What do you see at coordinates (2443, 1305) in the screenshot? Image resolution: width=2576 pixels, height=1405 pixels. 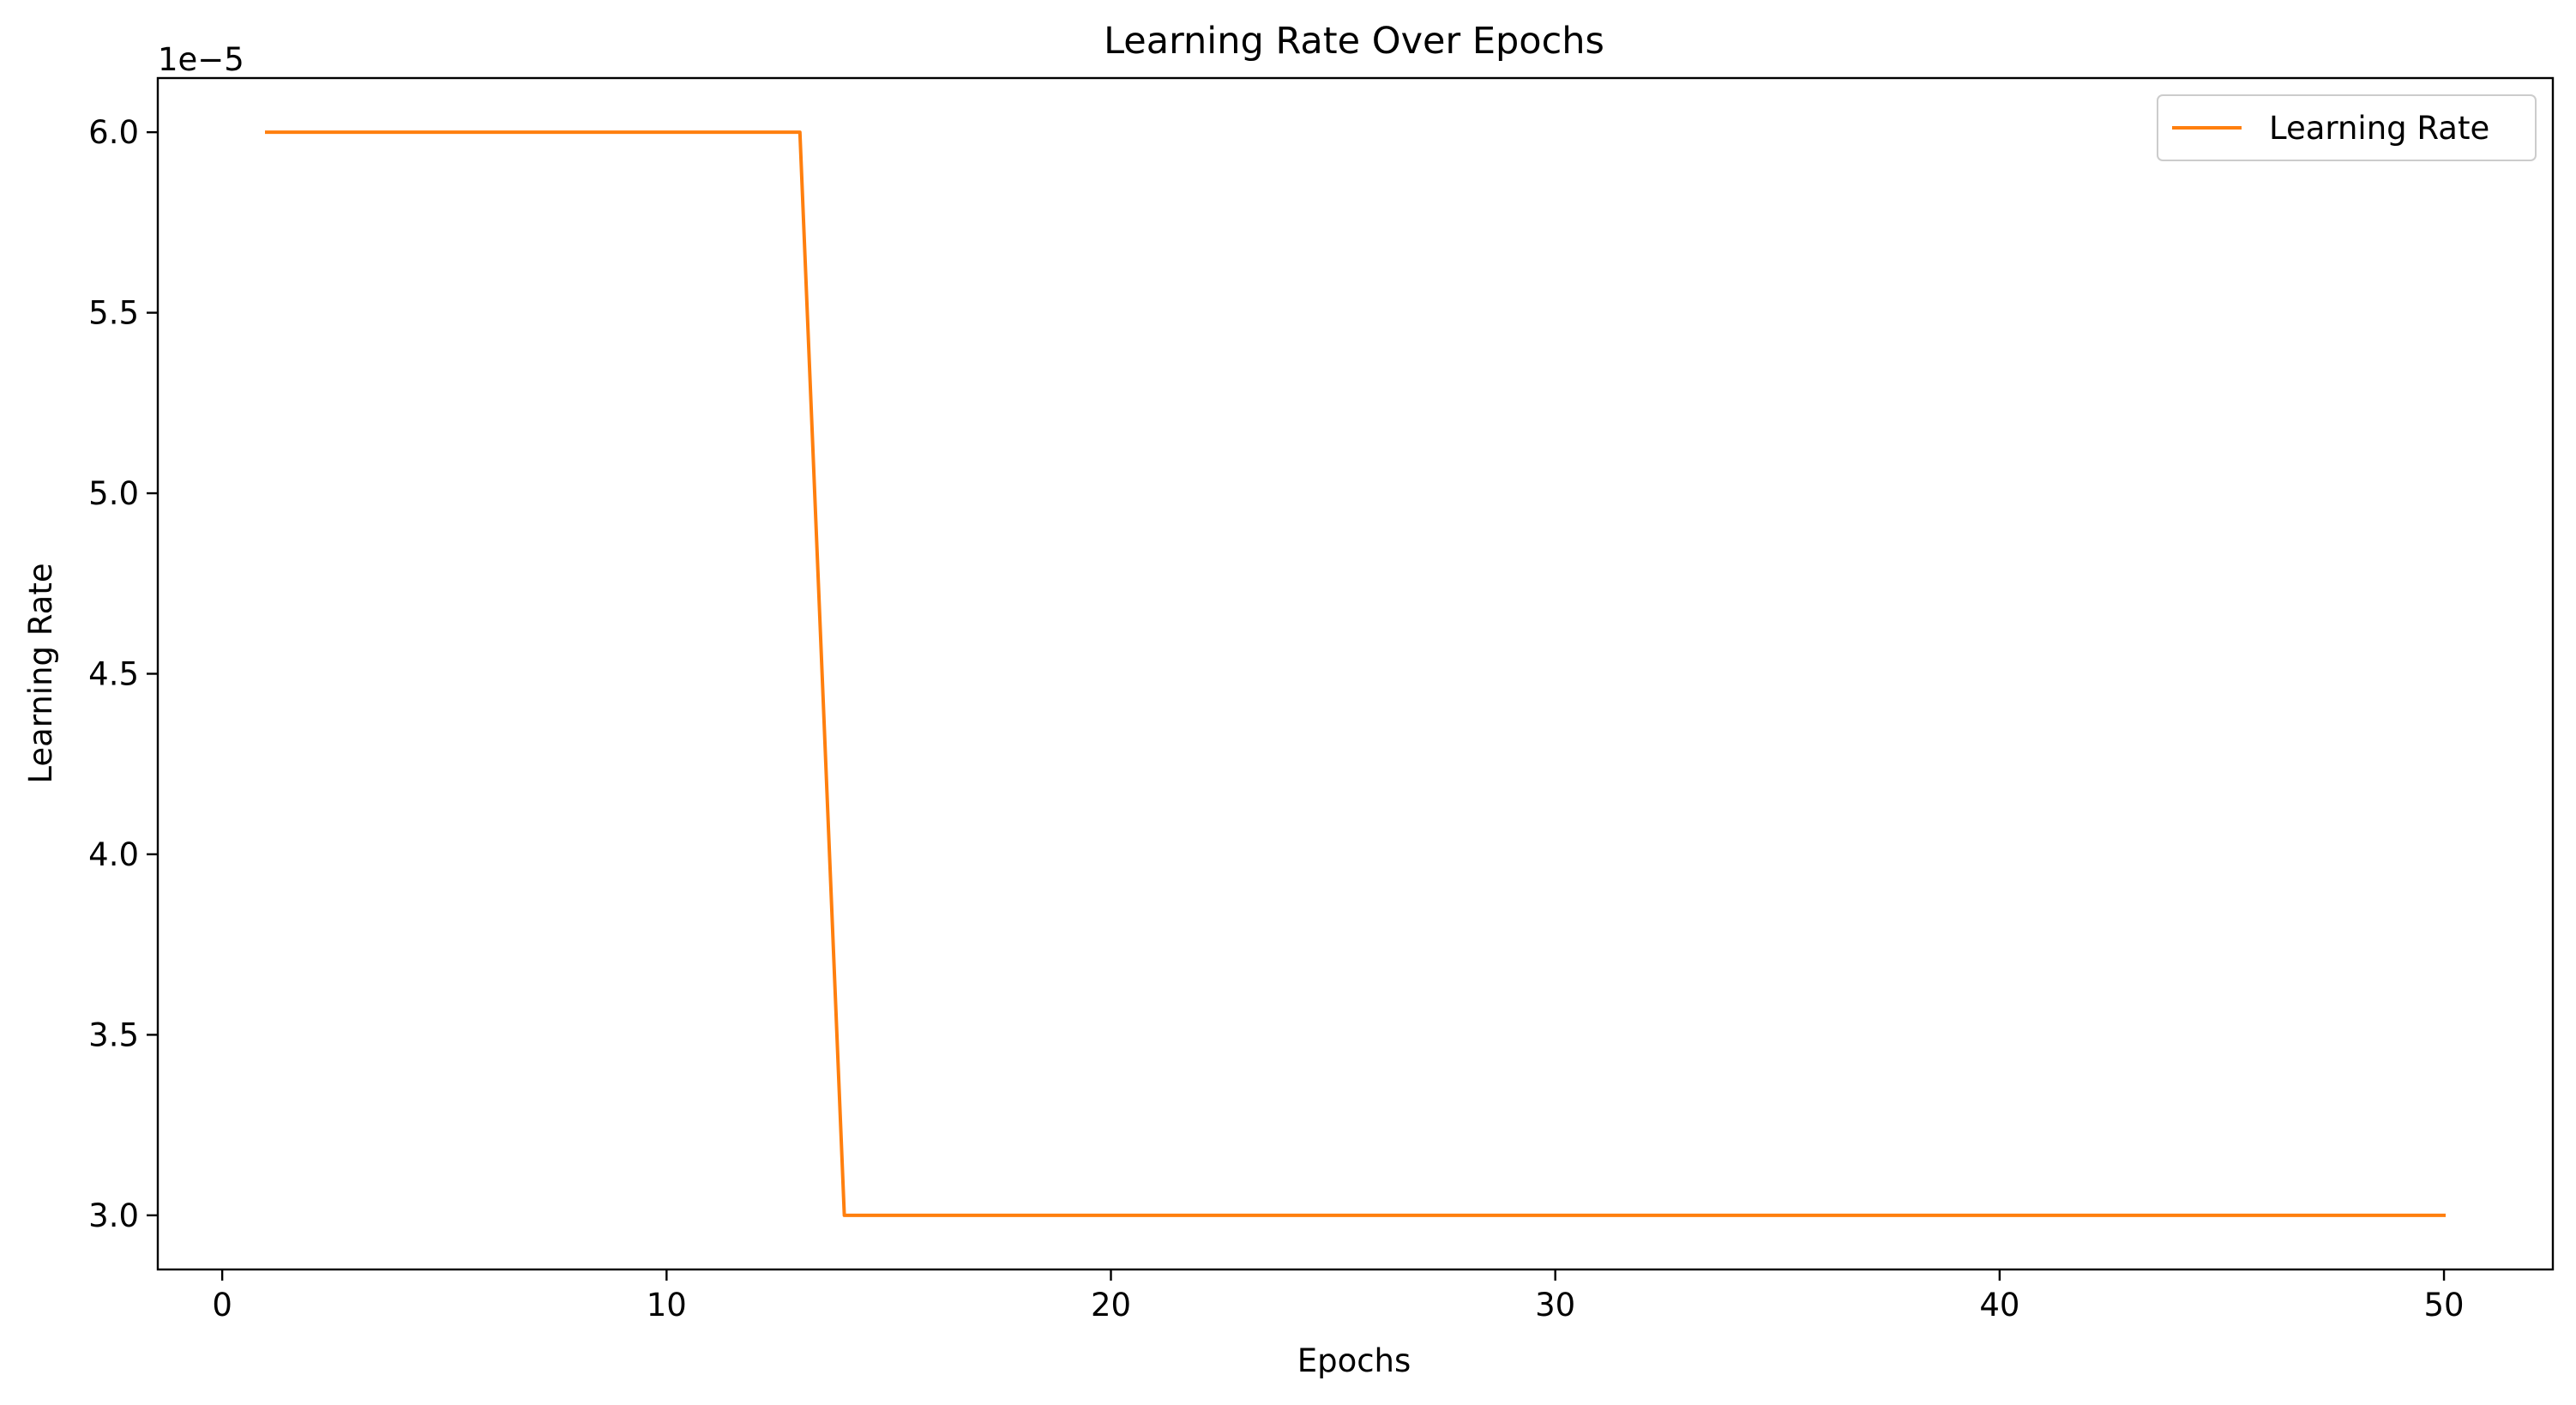 I see `x-tick-label: 50` at bounding box center [2443, 1305].